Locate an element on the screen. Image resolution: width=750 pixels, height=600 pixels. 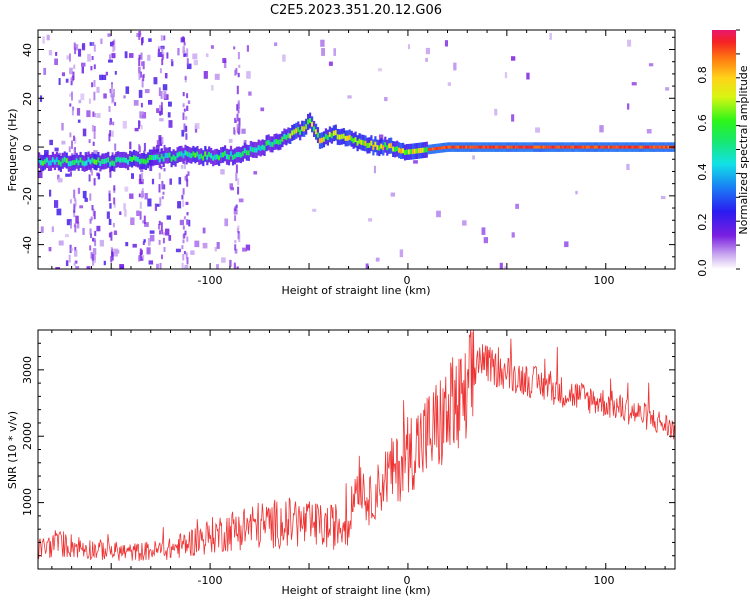
colorbar-tick-label: 0.4 is located at coordinates (702, 172).